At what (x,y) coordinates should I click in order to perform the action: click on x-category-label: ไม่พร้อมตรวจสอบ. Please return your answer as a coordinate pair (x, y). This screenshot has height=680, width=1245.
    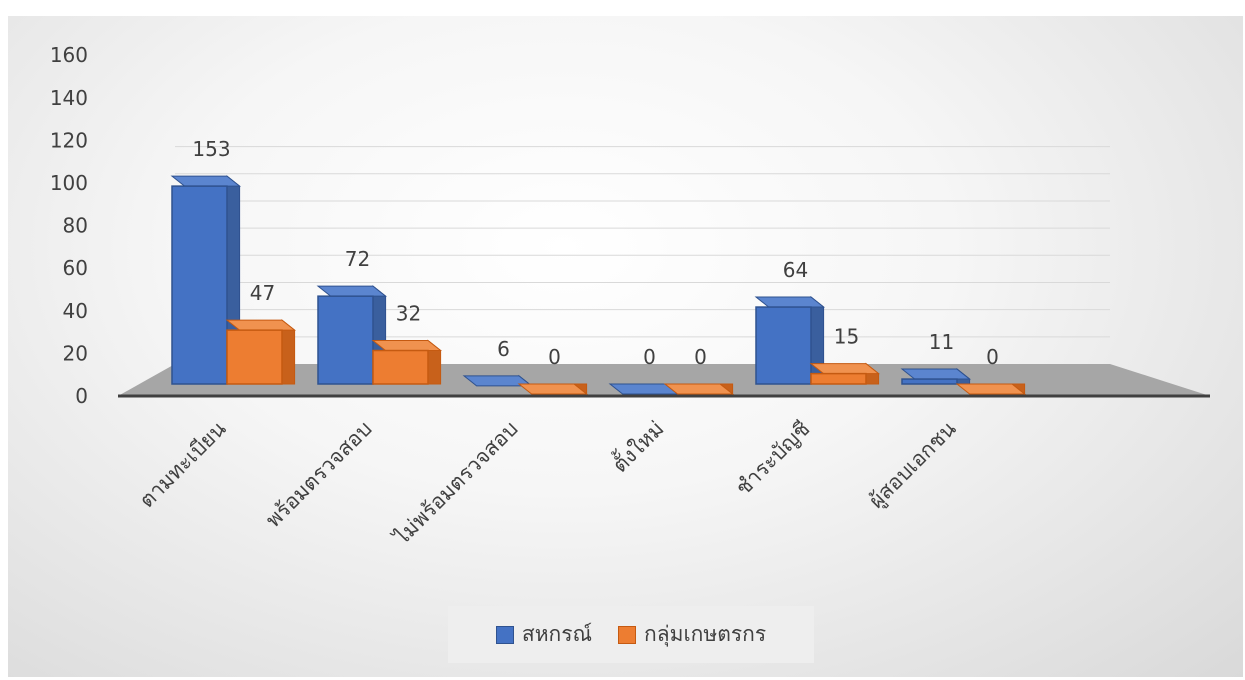
    Looking at the image, I should click on (455, 484).